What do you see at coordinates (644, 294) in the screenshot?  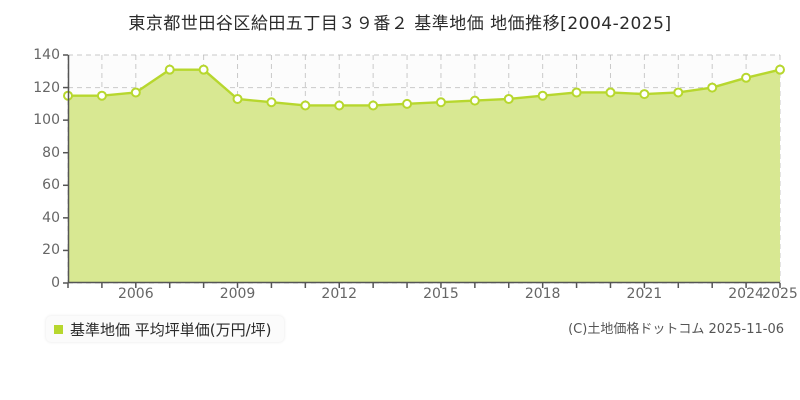 I see `x-axis-tick-label: 2021` at bounding box center [644, 294].